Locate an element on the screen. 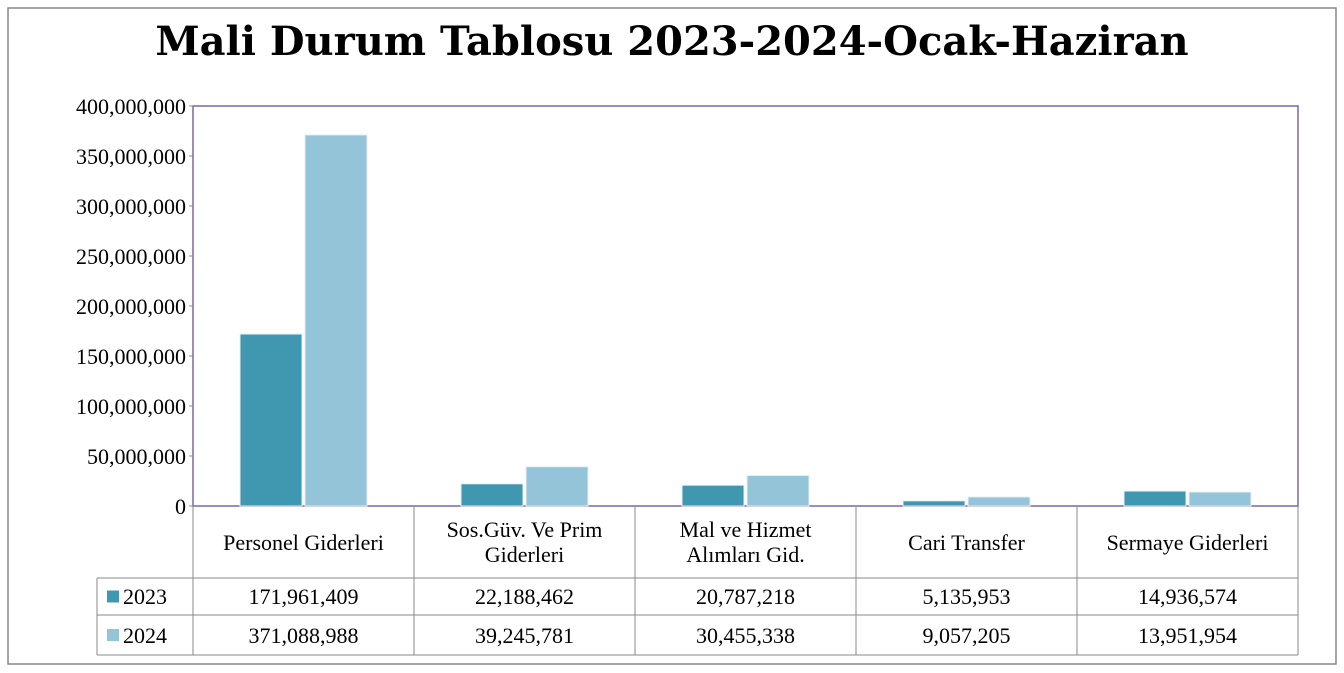 This screenshot has width=1344, height=673. data-table-value: 171,961,409 is located at coordinates (303, 596).